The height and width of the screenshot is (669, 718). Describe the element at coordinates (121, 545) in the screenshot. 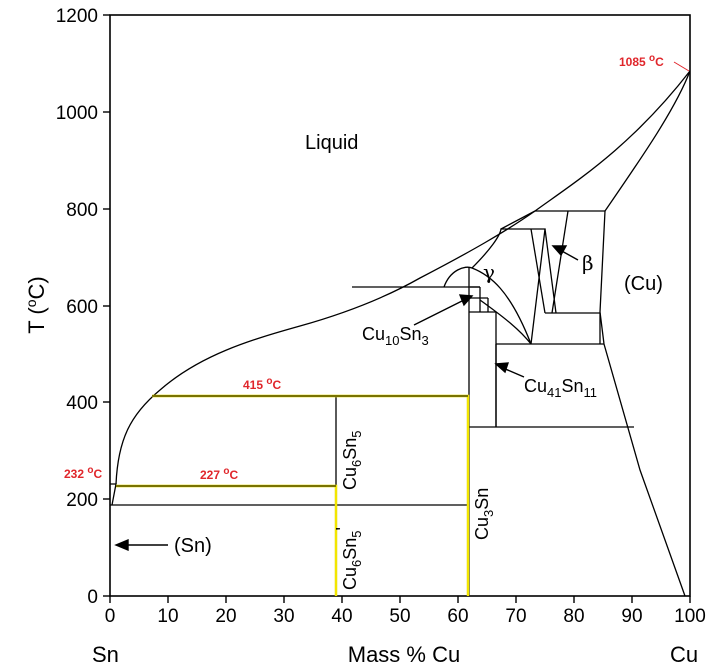

I see `sn-arrow-head` at that location.